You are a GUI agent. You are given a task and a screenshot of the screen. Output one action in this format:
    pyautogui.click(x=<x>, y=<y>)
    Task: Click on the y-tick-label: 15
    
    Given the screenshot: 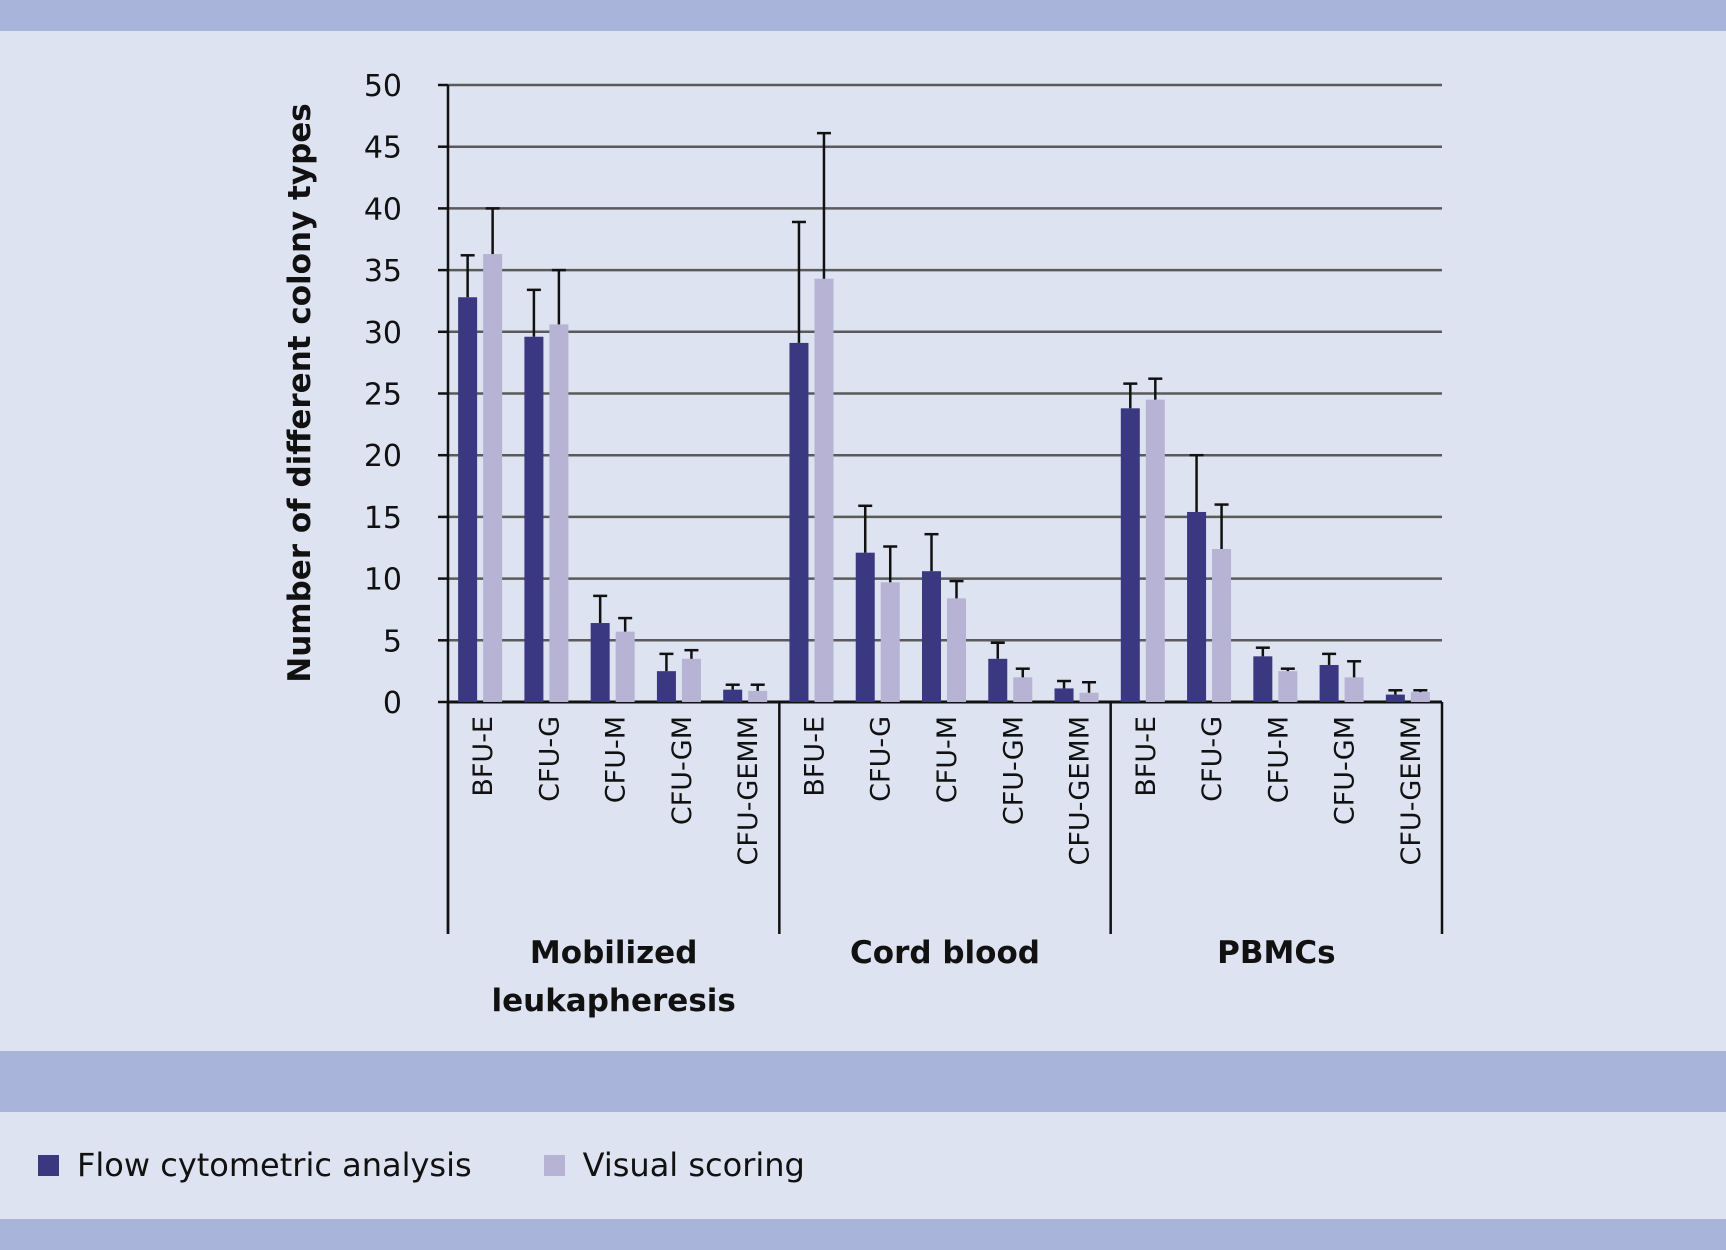 What is the action you would take?
    pyautogui.click(x=383, y=518)
    